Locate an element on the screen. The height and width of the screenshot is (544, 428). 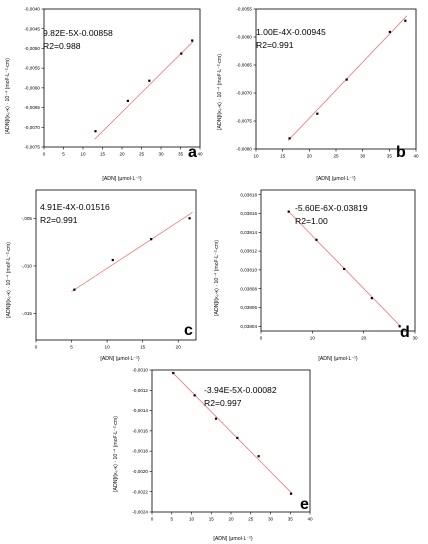
chart-e-ylabel: [ADN]/(κ₀-κ) · 10⁻⁴ (mol²·L⁻²·cm) is located at coordinates (116, 454).